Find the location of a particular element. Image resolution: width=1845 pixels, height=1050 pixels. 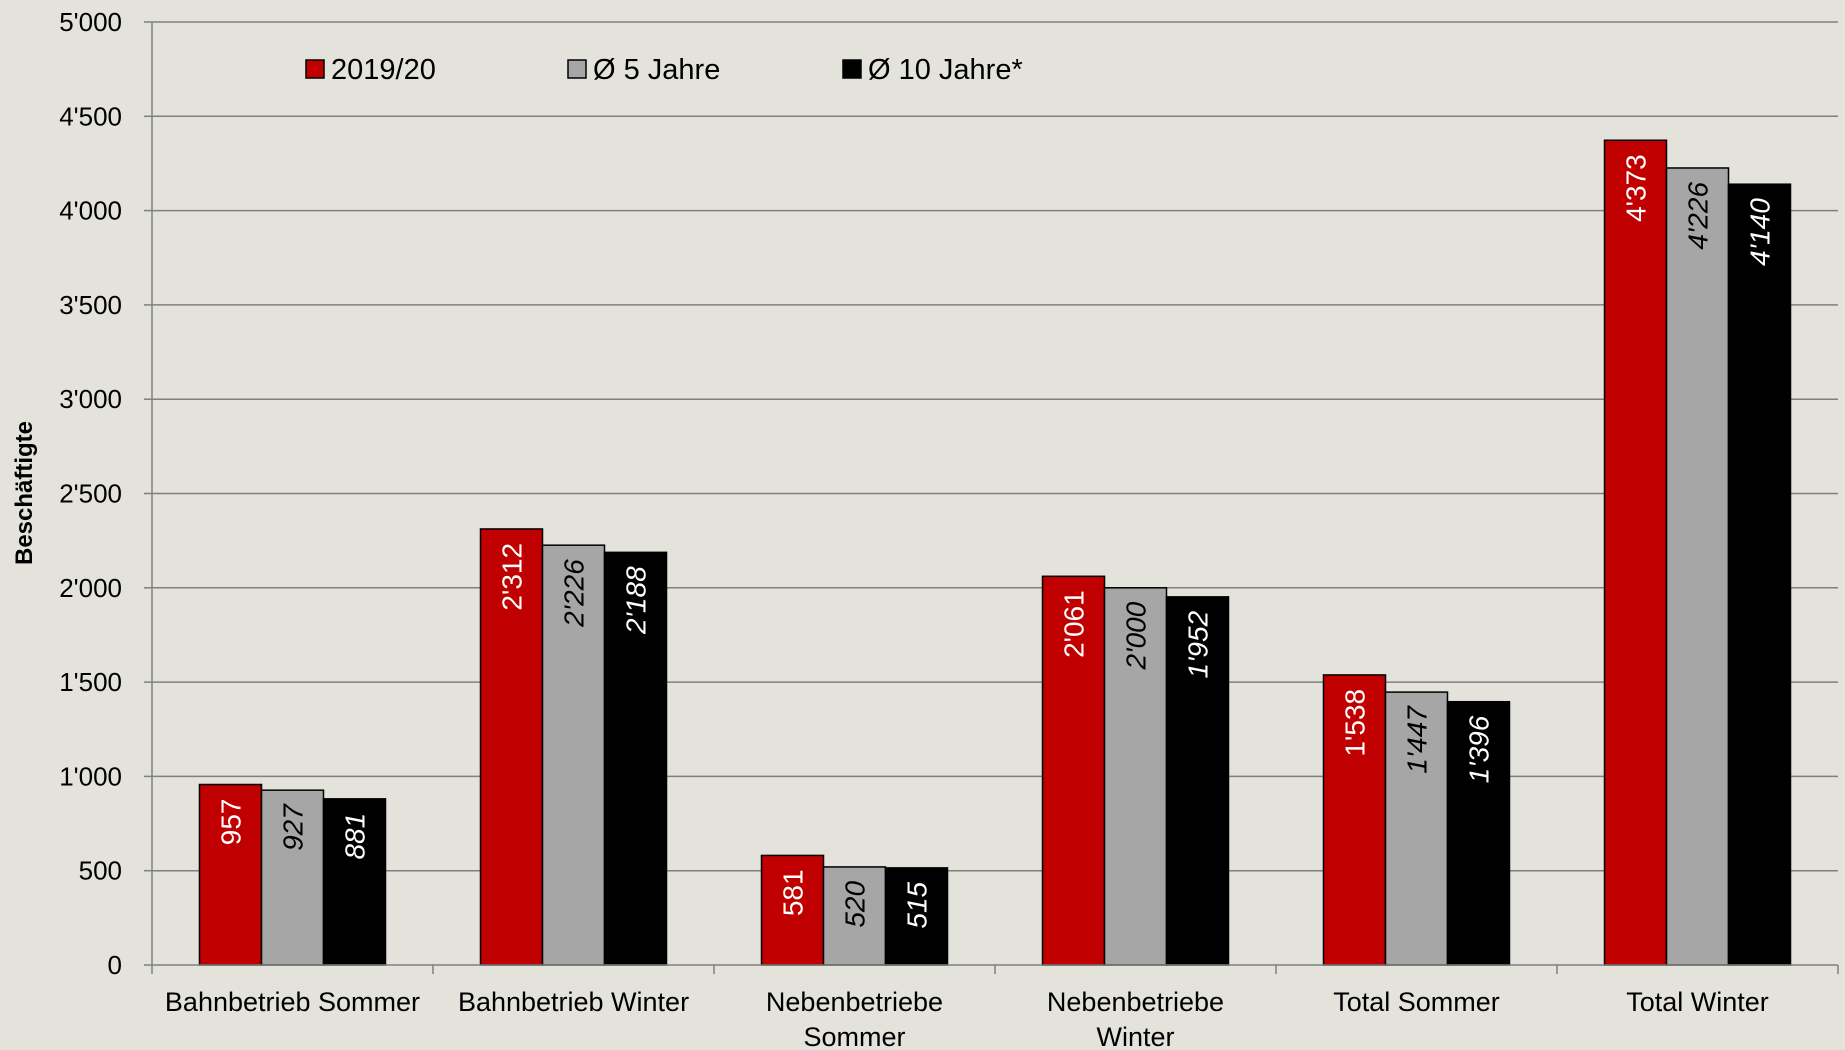

y-tick-label: 500 is located at coordinates (100, 871).